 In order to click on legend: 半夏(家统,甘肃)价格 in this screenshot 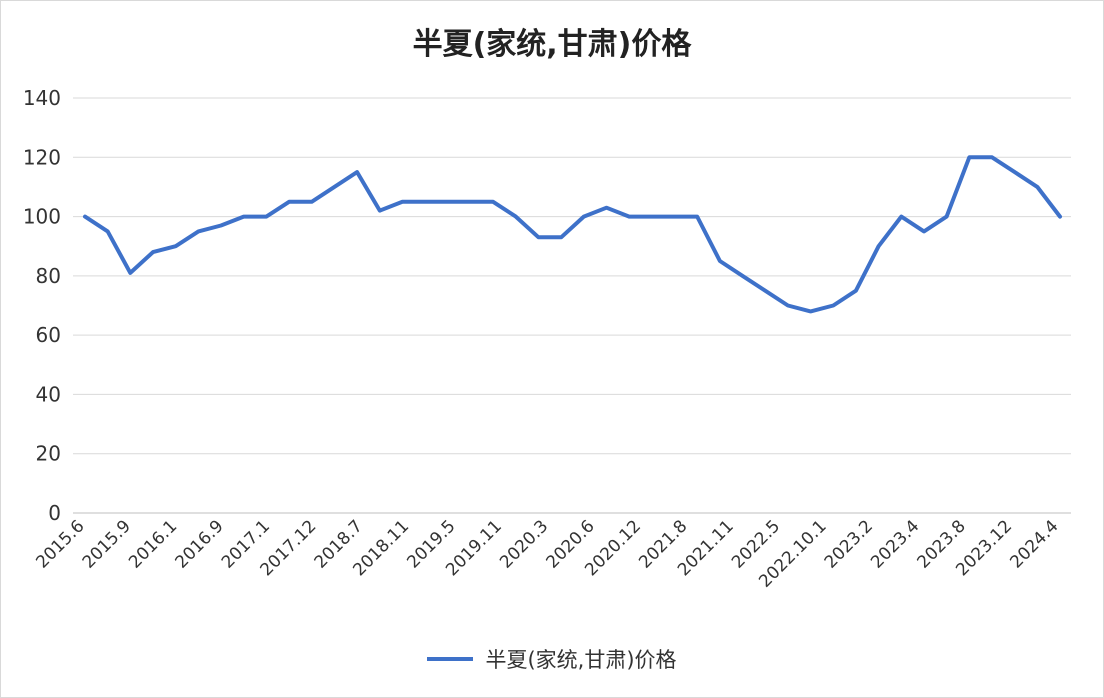, I will do `click(552, 659)`.